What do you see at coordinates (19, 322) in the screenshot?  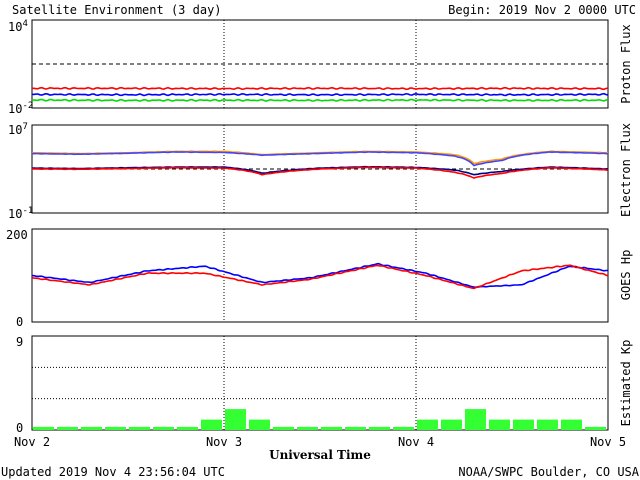 I see `goes-ytick-bottom: 0` at bounding box center [19, 322].